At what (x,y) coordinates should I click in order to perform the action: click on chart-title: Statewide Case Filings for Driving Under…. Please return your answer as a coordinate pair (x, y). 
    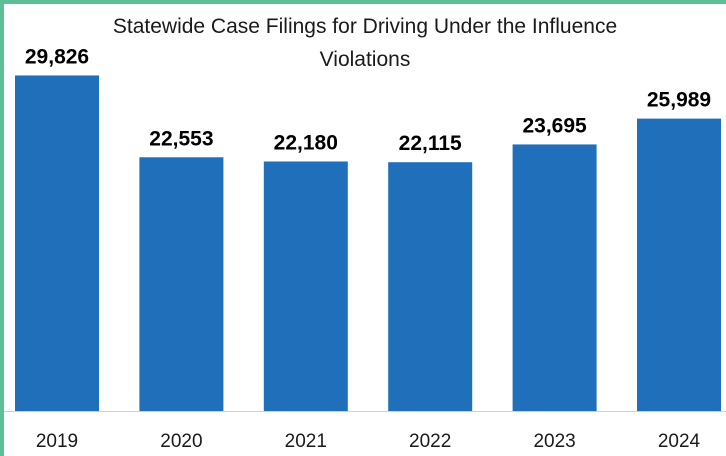
    Looking at the image, I should click on (365, 43).